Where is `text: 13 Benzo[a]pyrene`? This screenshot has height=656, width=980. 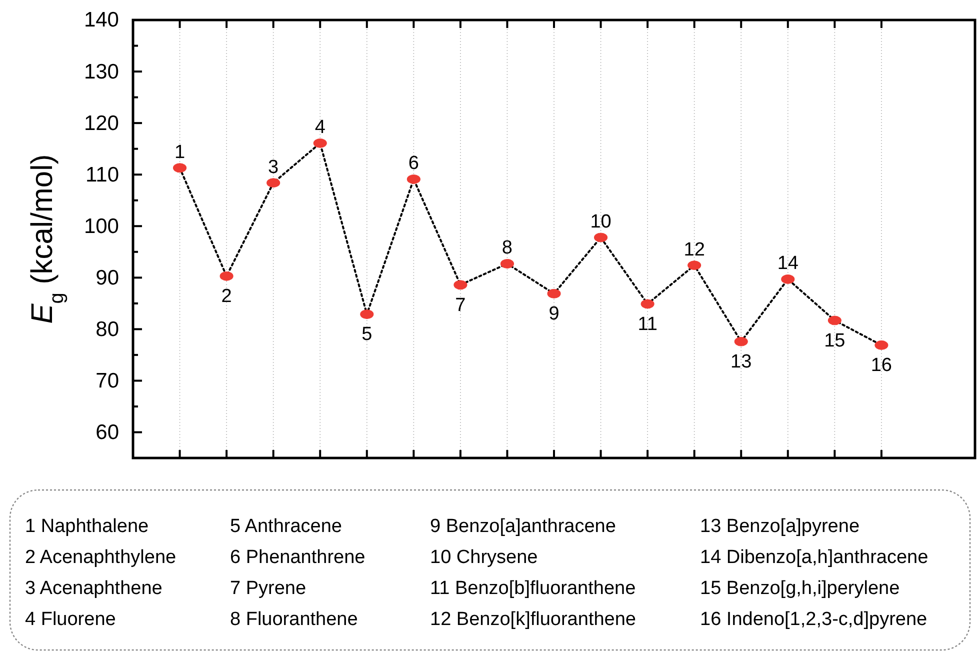 text: 13 Benzo[a]pyrene is located at coordinates (780, 526).